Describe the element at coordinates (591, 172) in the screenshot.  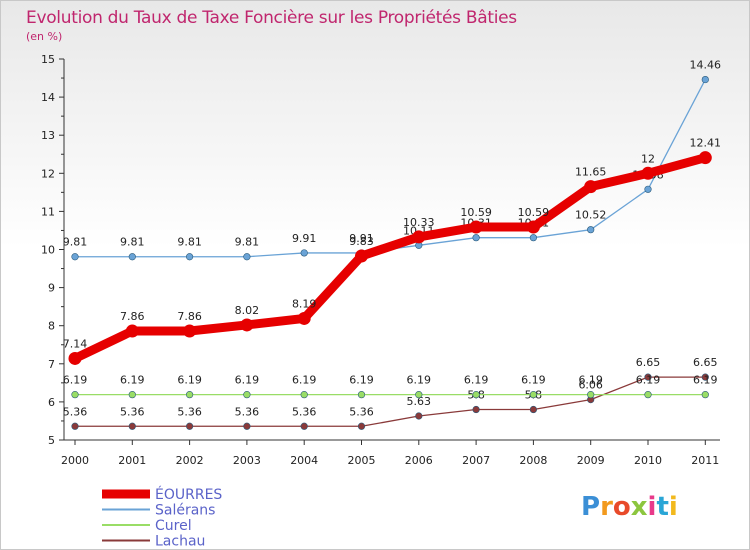
I see `data-label: 11.65` at that location.